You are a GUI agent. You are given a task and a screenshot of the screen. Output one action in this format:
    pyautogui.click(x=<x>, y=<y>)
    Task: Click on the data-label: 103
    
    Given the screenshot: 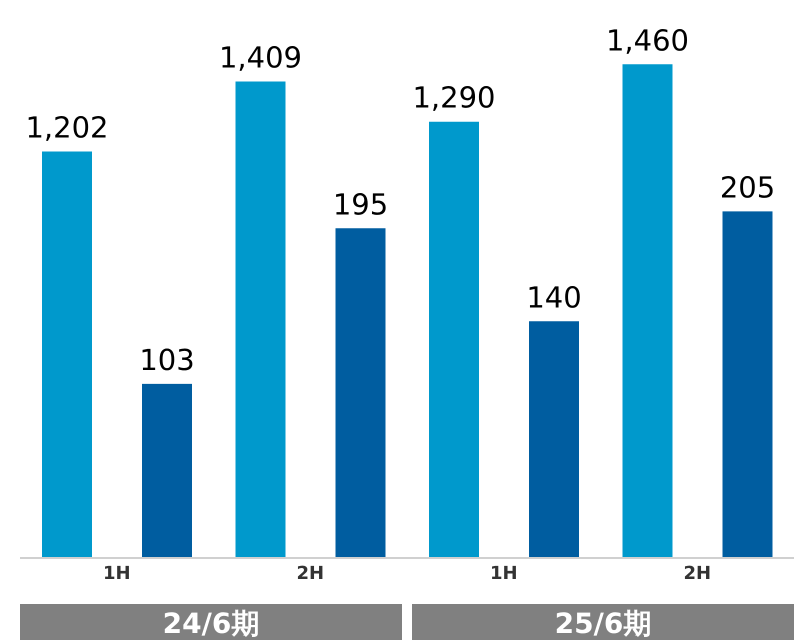 What is the action you would take?
    pyautogui.click(x=167, y=359)
    